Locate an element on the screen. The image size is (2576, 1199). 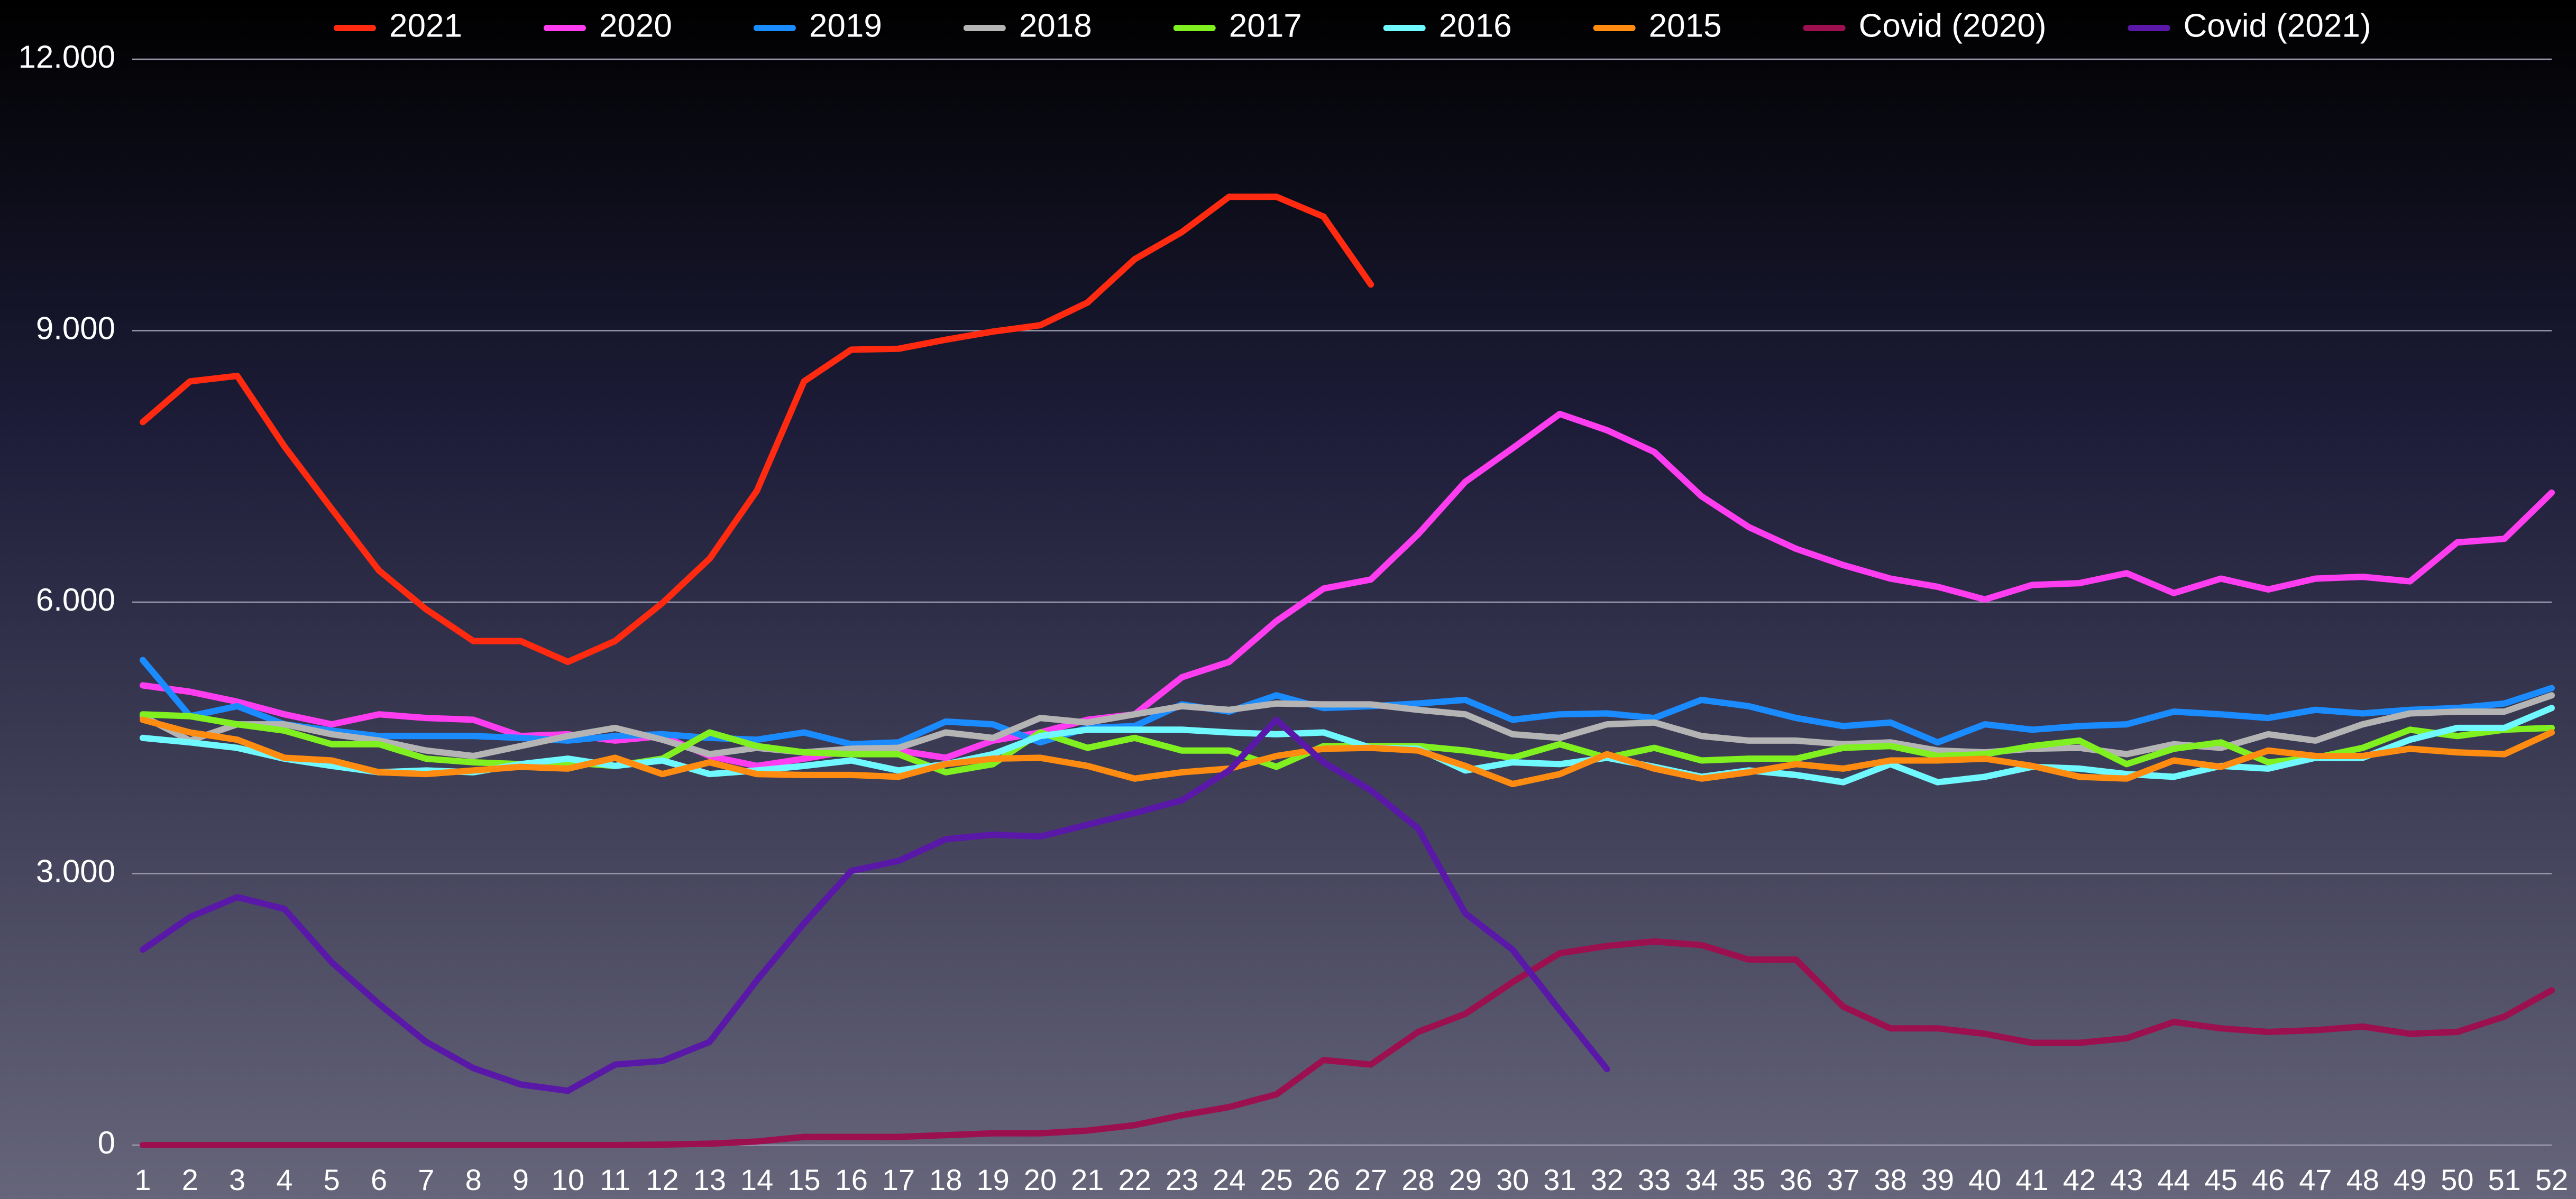
x-tick-label: 52 is located at coordinates (2551, 1179).